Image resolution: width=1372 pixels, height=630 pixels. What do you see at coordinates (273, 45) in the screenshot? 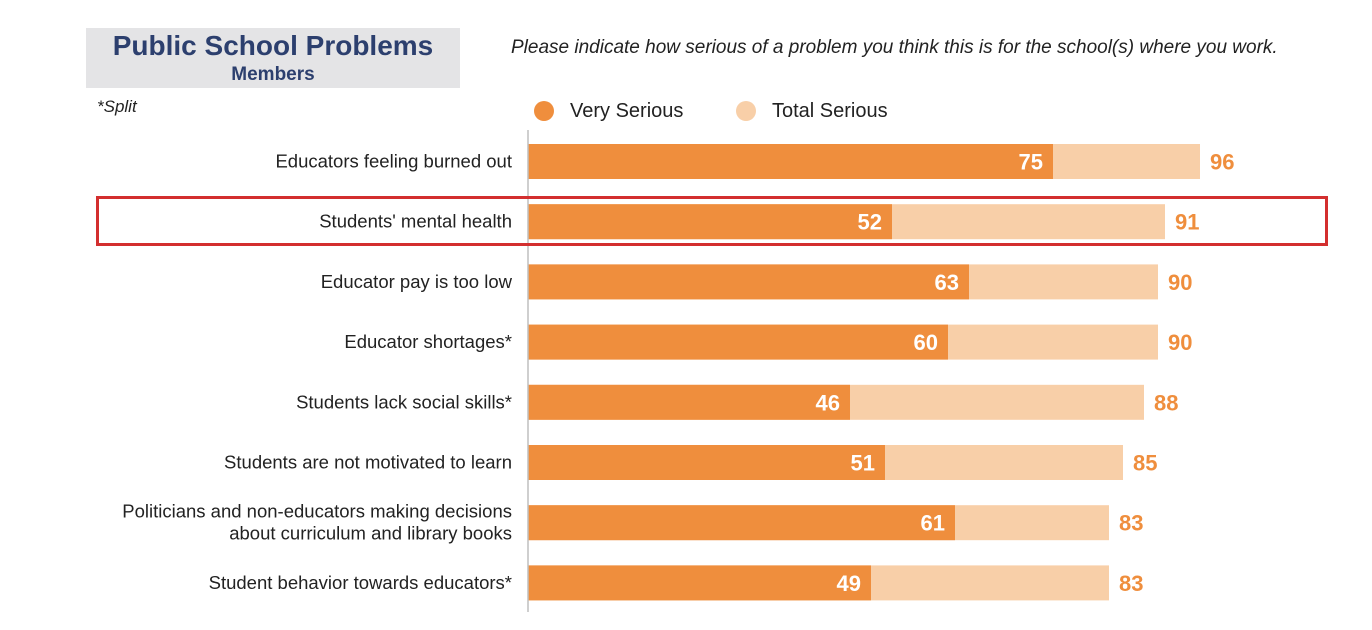
I see `chart-title: Public School Problems` at bounding box center [273, 45].